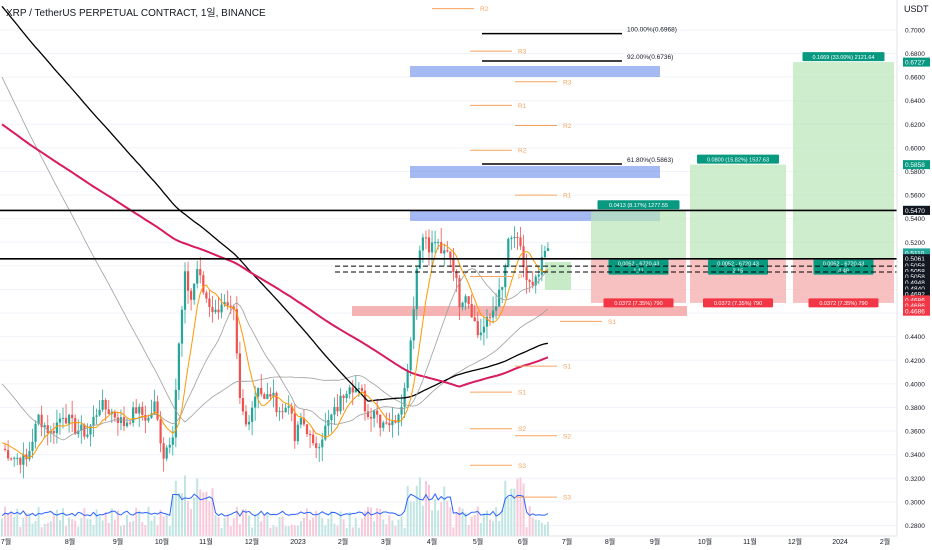  What do you see at coordinates (915, 479) in the screenshot?
I see `price-tick-label: 0.3200` at bounding box center [915, 479].